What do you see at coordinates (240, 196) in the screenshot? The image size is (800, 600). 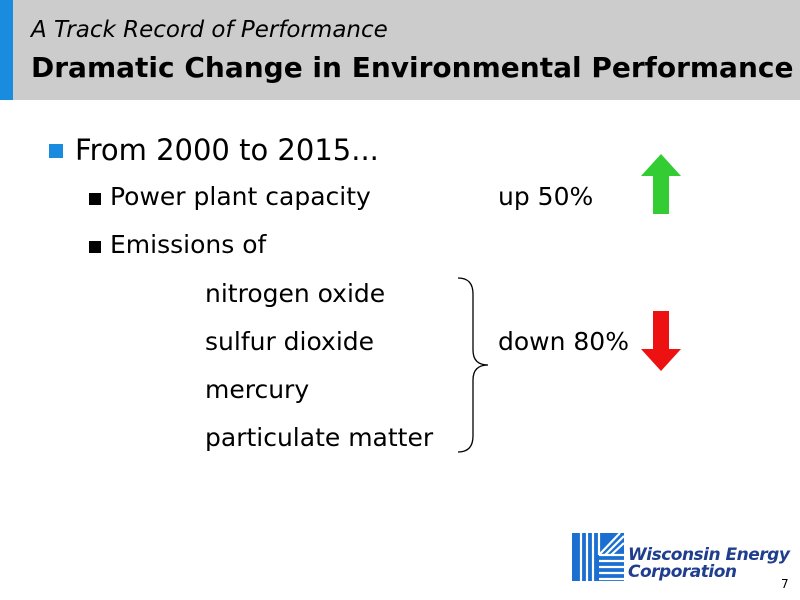 I see `capacity-label: Power plant capacity` at bounding box center [240, 196].